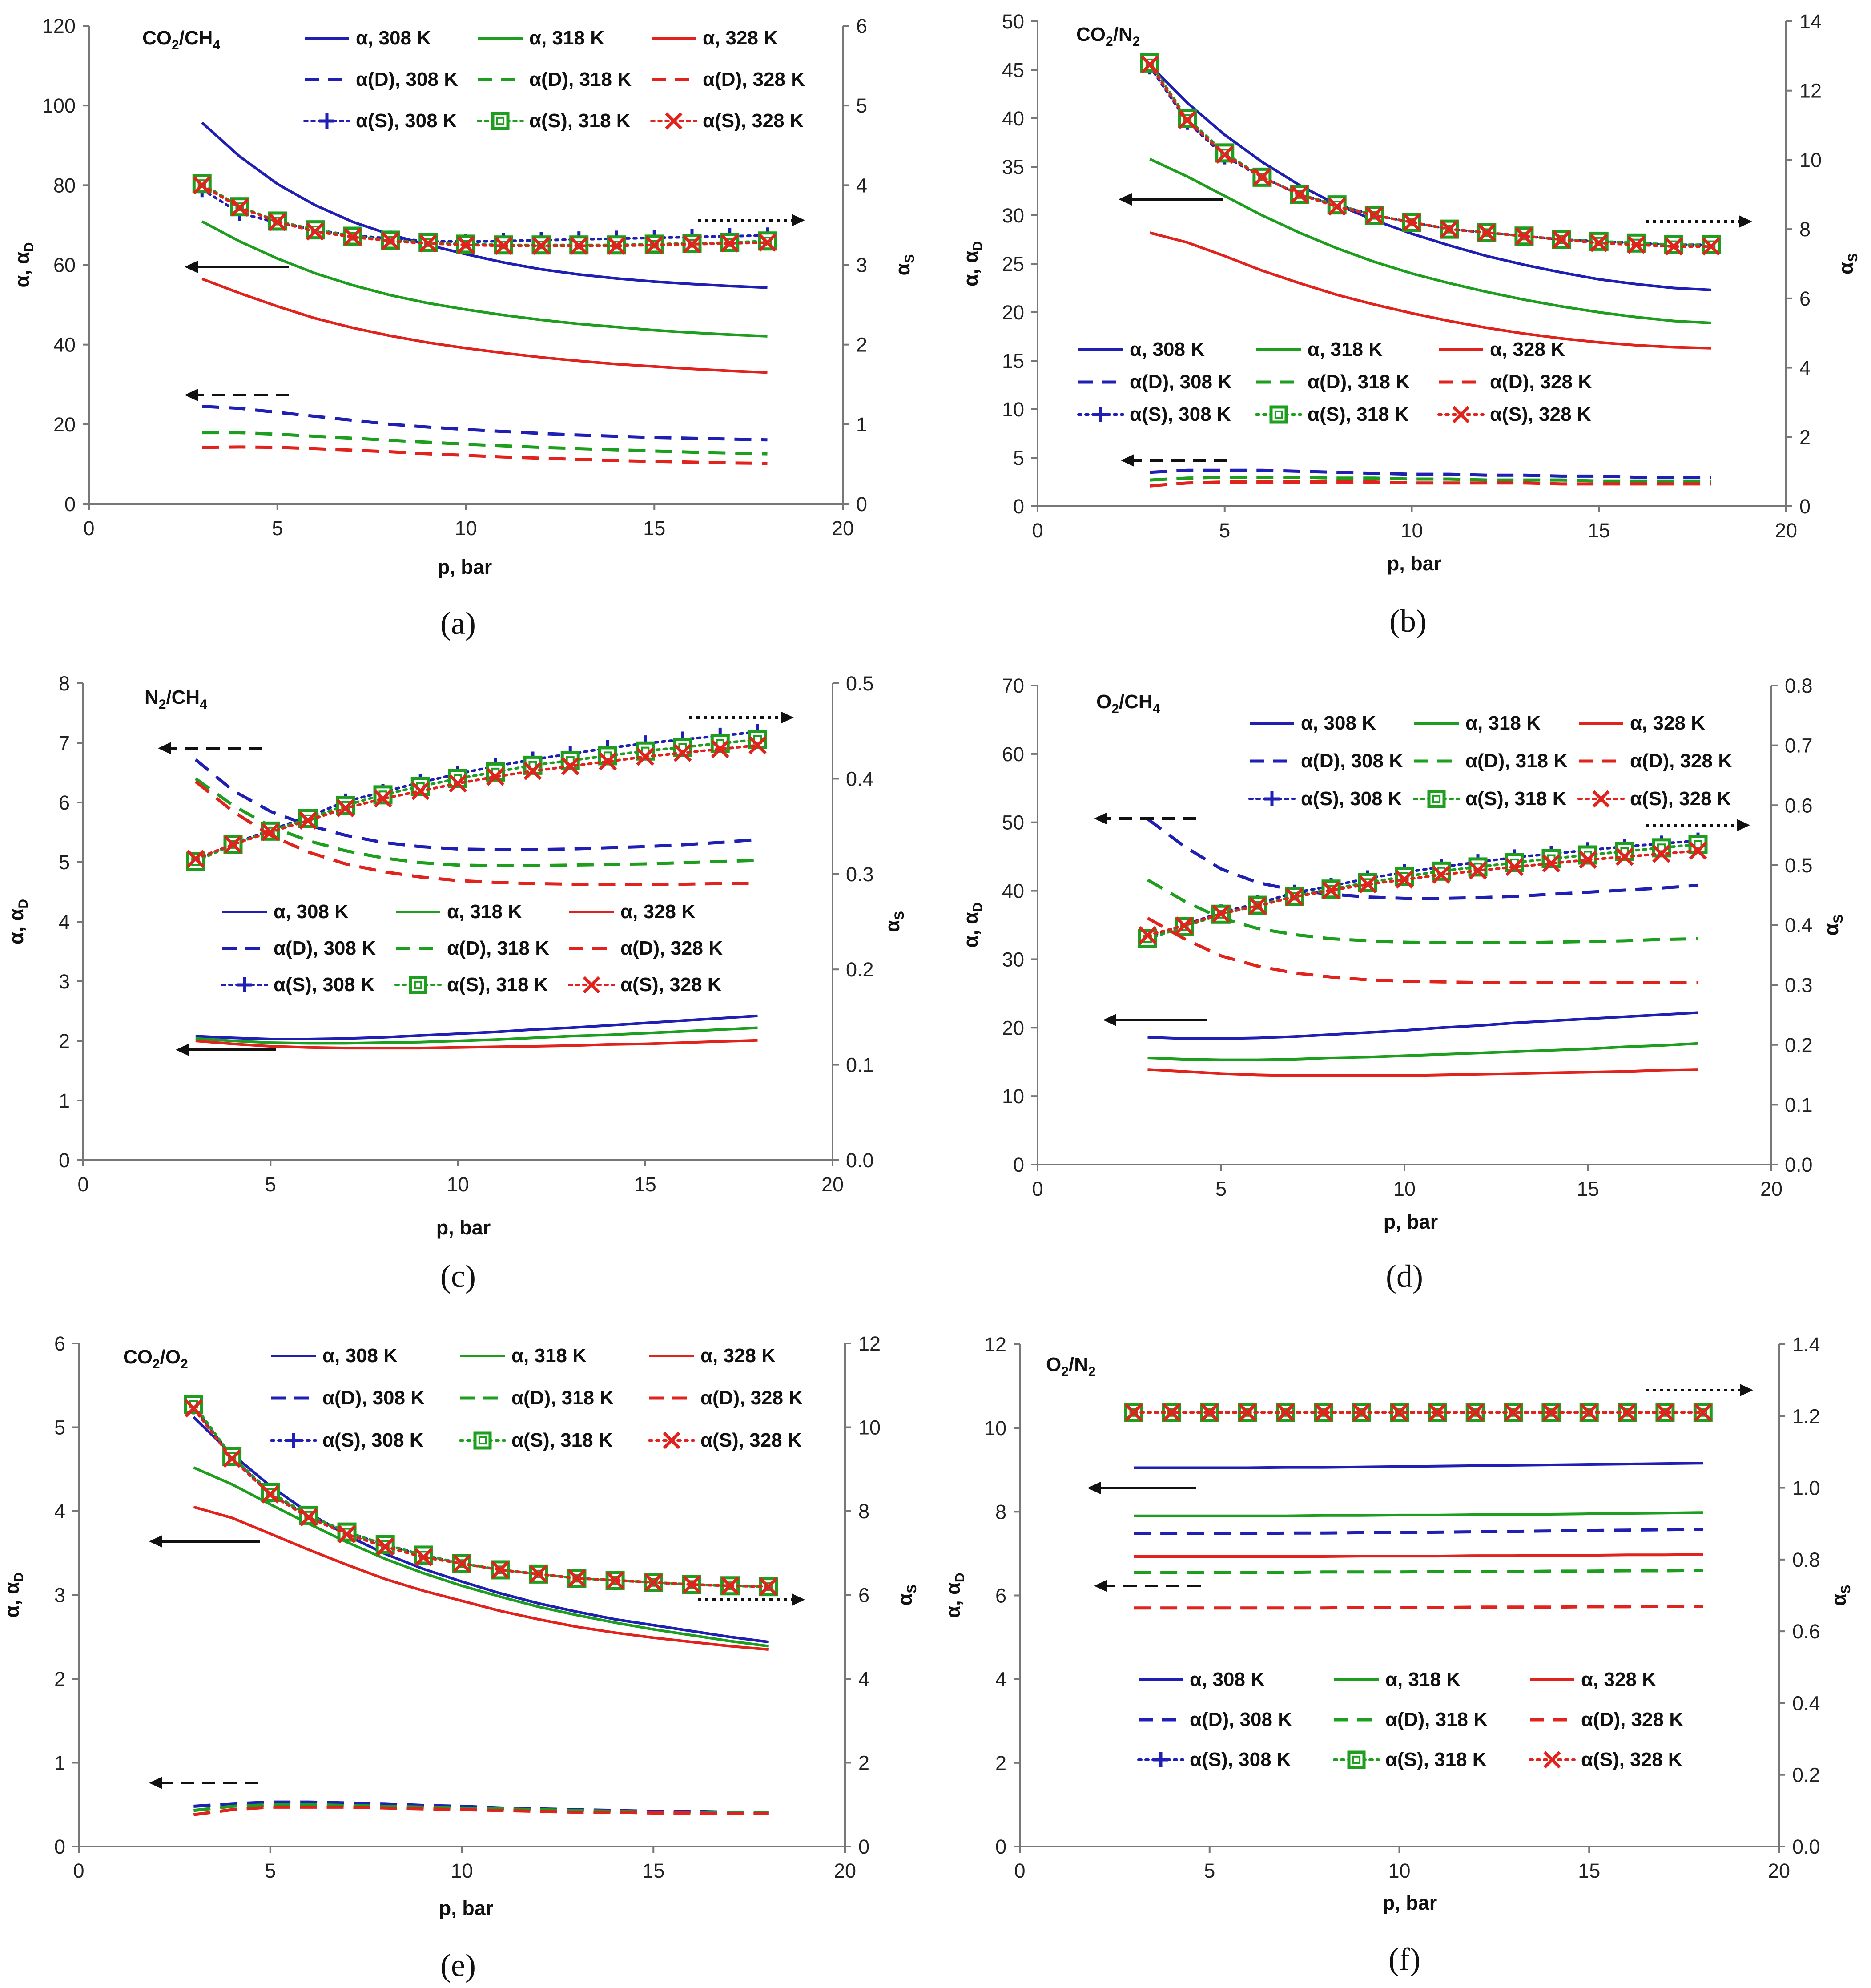  Describe the element at coordinates (904, 265) in the screenshot. I see `y2-axis-label: αS` at that location.